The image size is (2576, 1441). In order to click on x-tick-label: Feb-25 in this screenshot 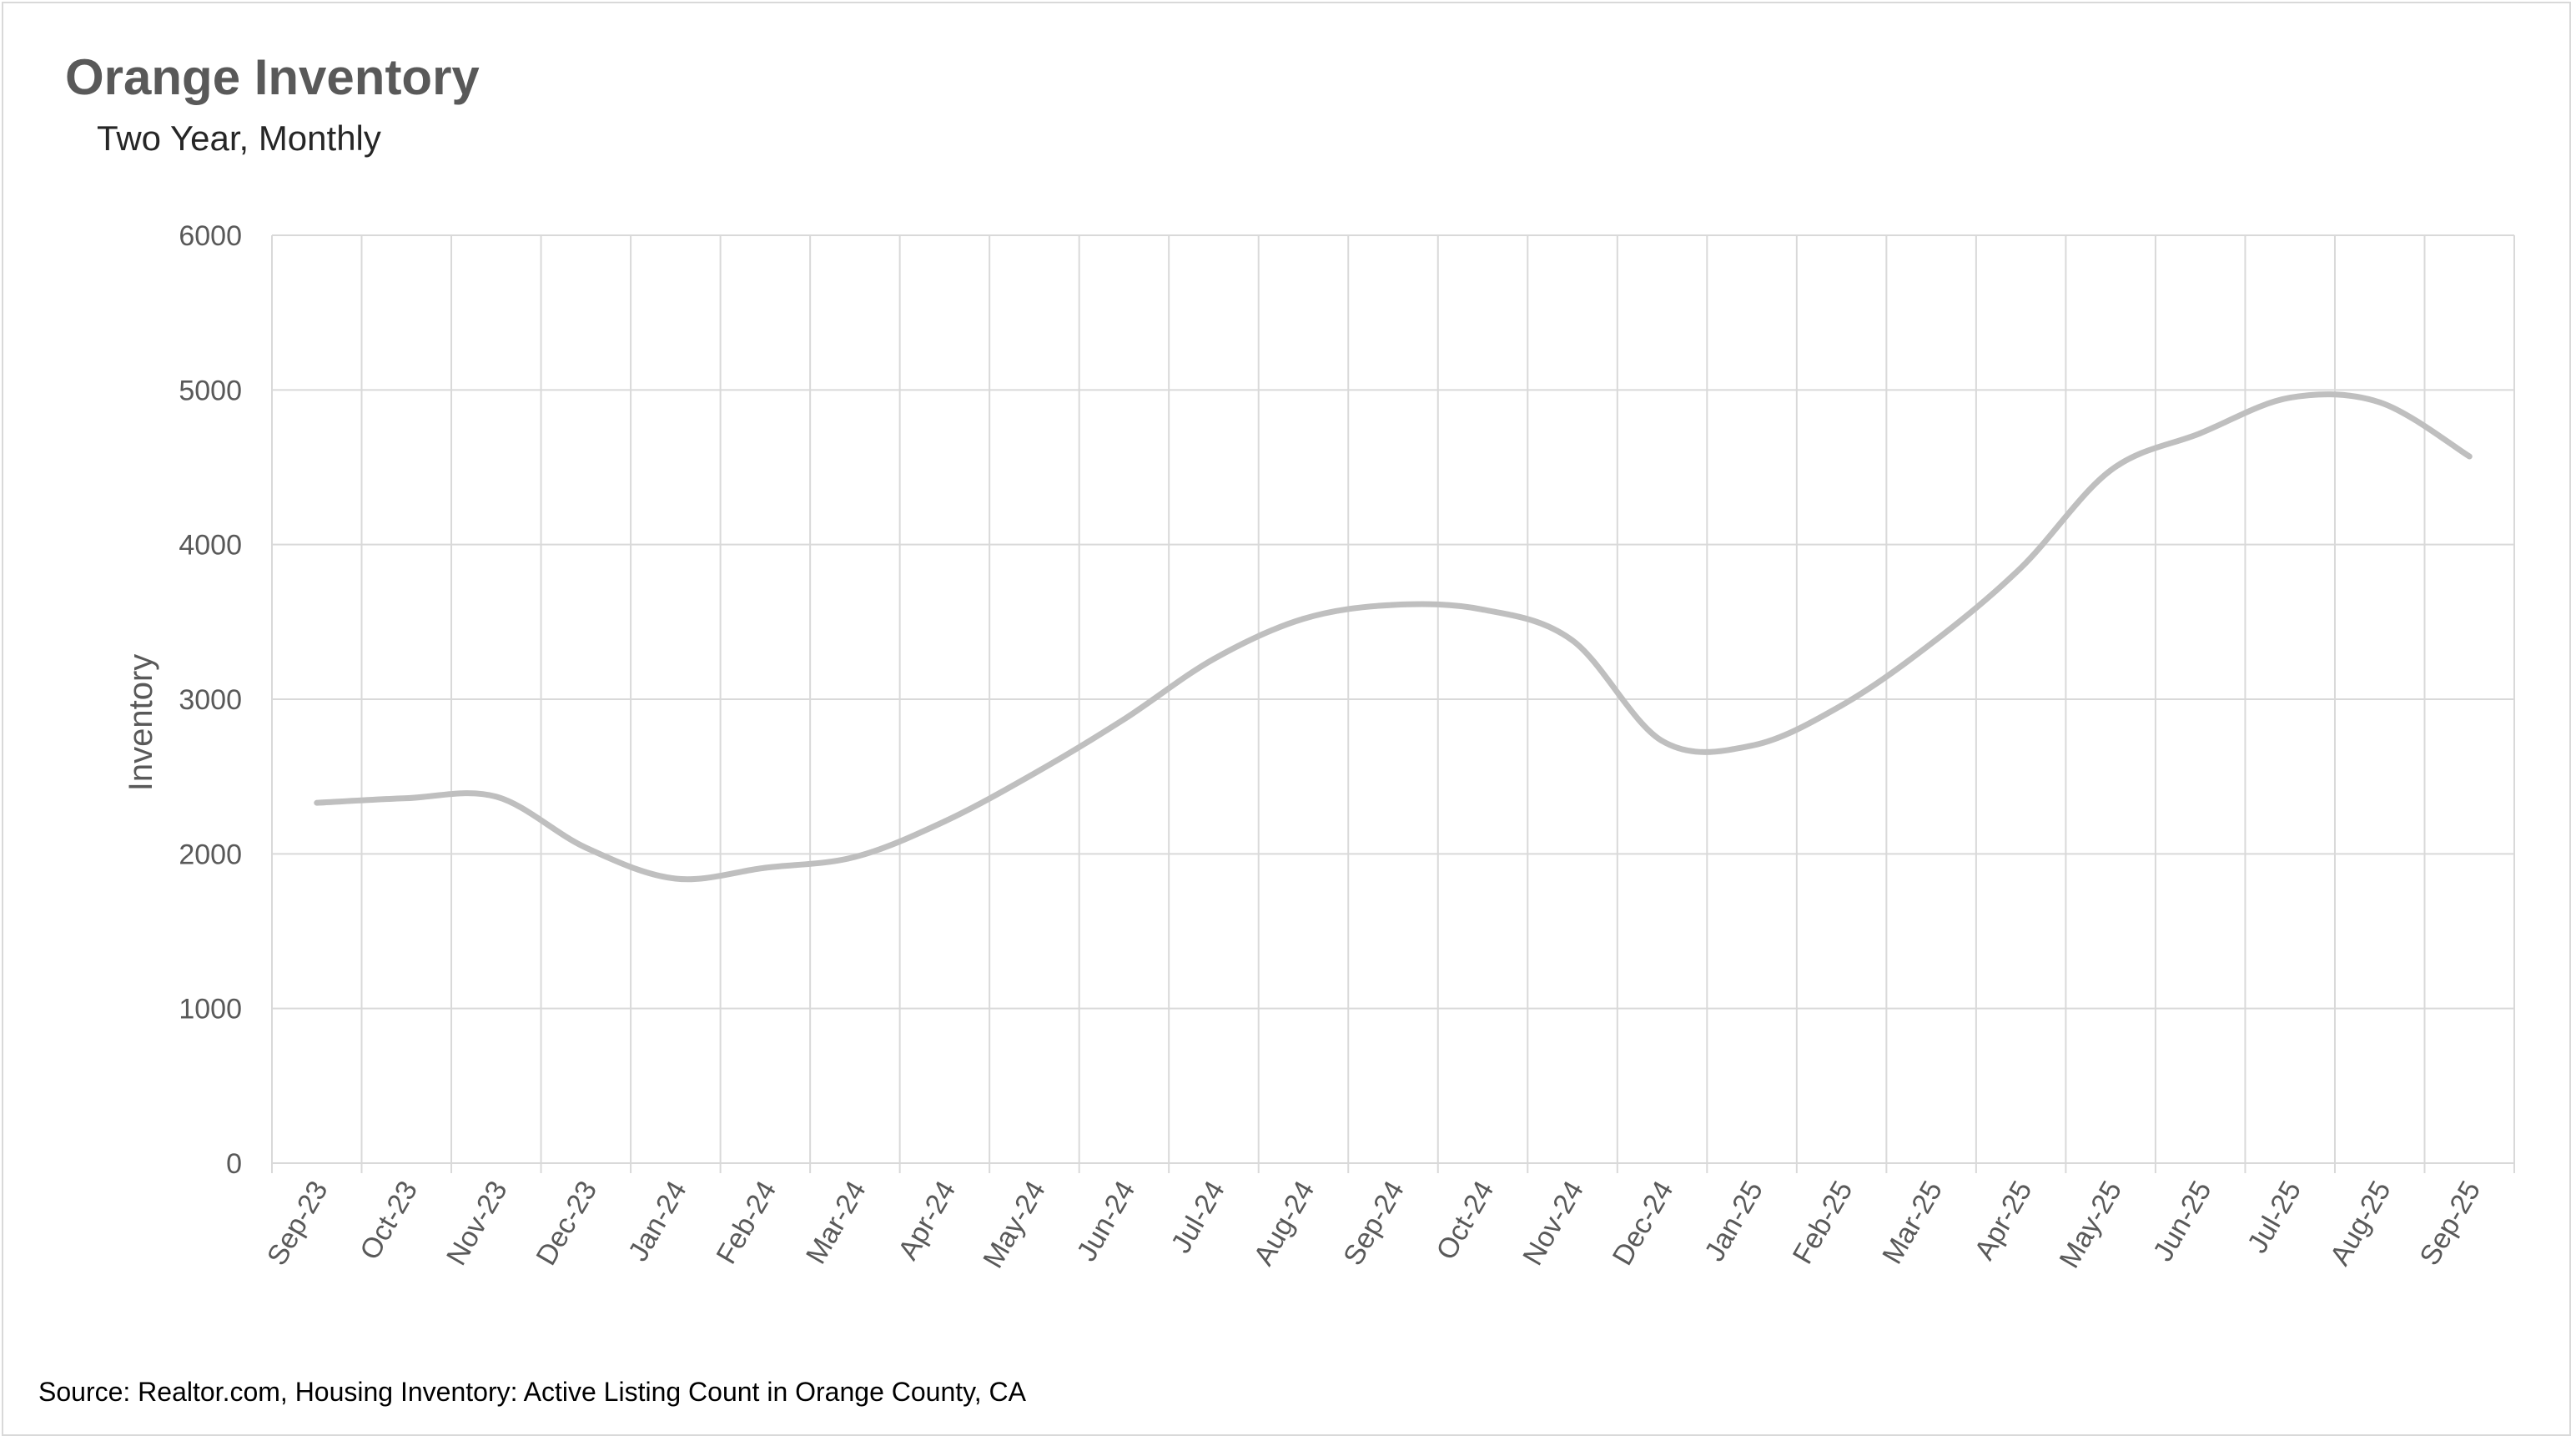, I will do `click(1823, 1222)`.